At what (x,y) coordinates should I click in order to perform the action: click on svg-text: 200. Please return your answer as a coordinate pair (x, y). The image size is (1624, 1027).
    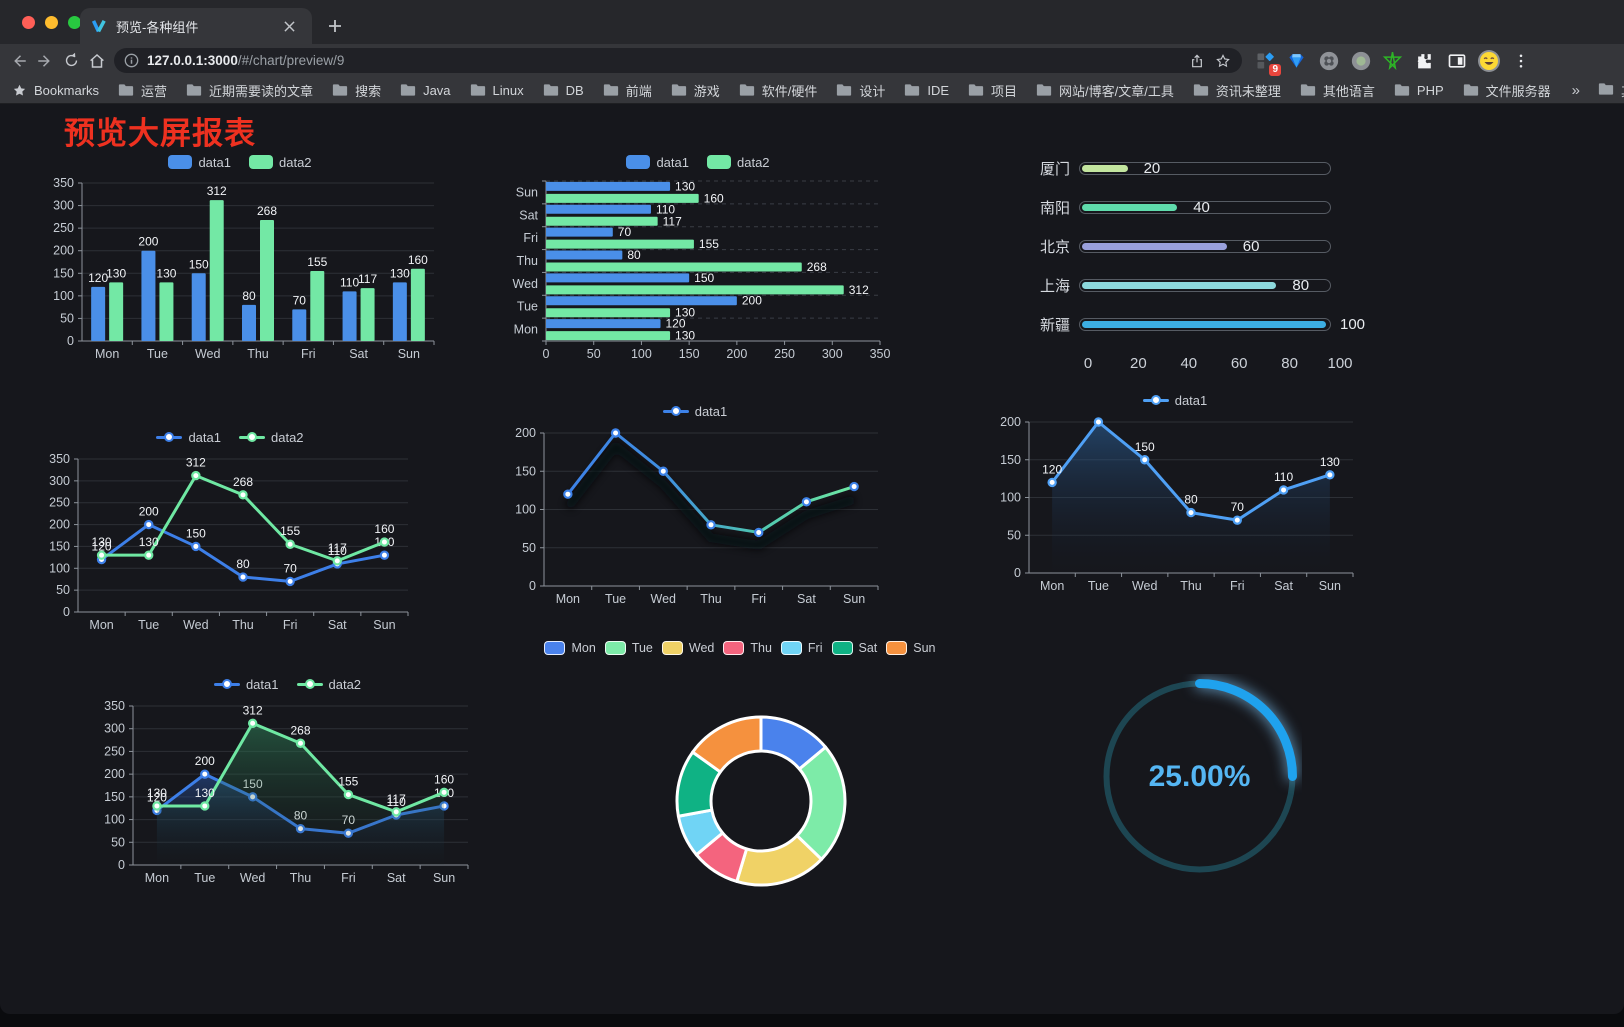
    Looking at the image, I should click on (63, 251).